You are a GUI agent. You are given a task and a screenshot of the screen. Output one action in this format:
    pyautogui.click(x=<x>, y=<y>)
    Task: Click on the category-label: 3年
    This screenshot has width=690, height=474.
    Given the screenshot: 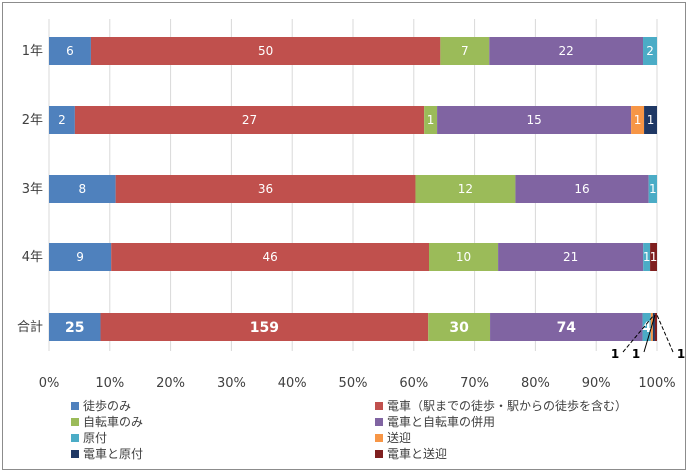 What is the action you would take?
    pyautogui.click(x=32, y=189)
    